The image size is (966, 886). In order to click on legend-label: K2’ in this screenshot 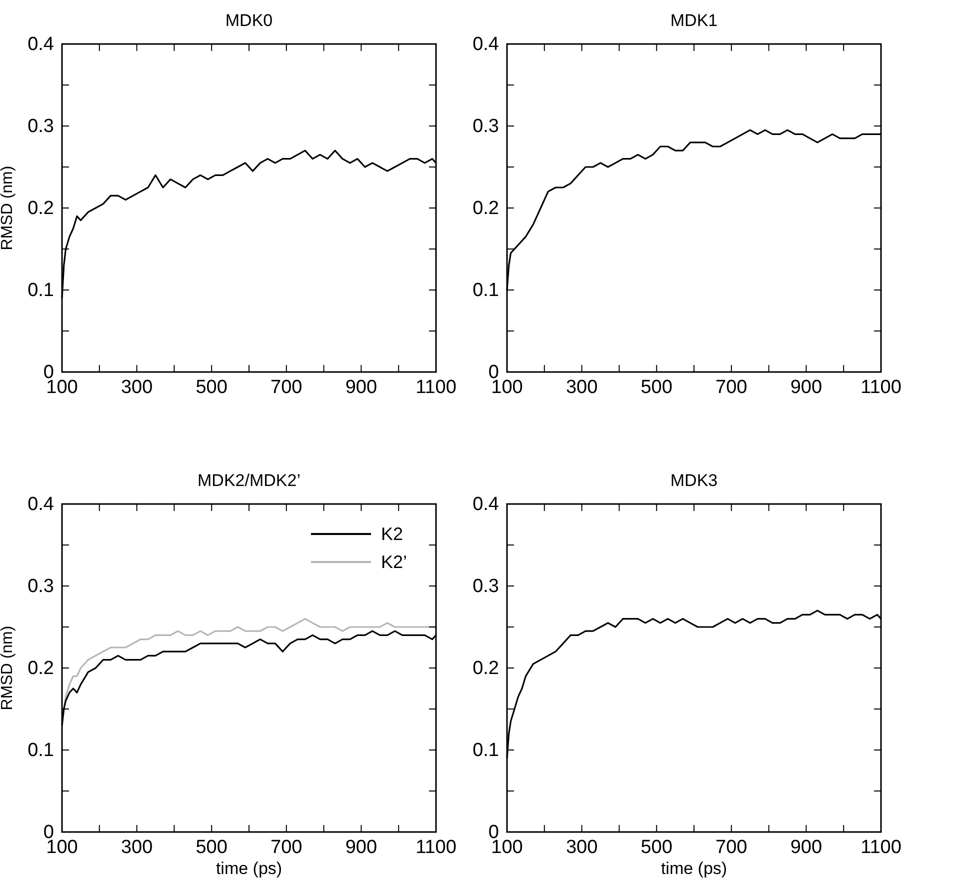, I will do `click(394, 562)`.